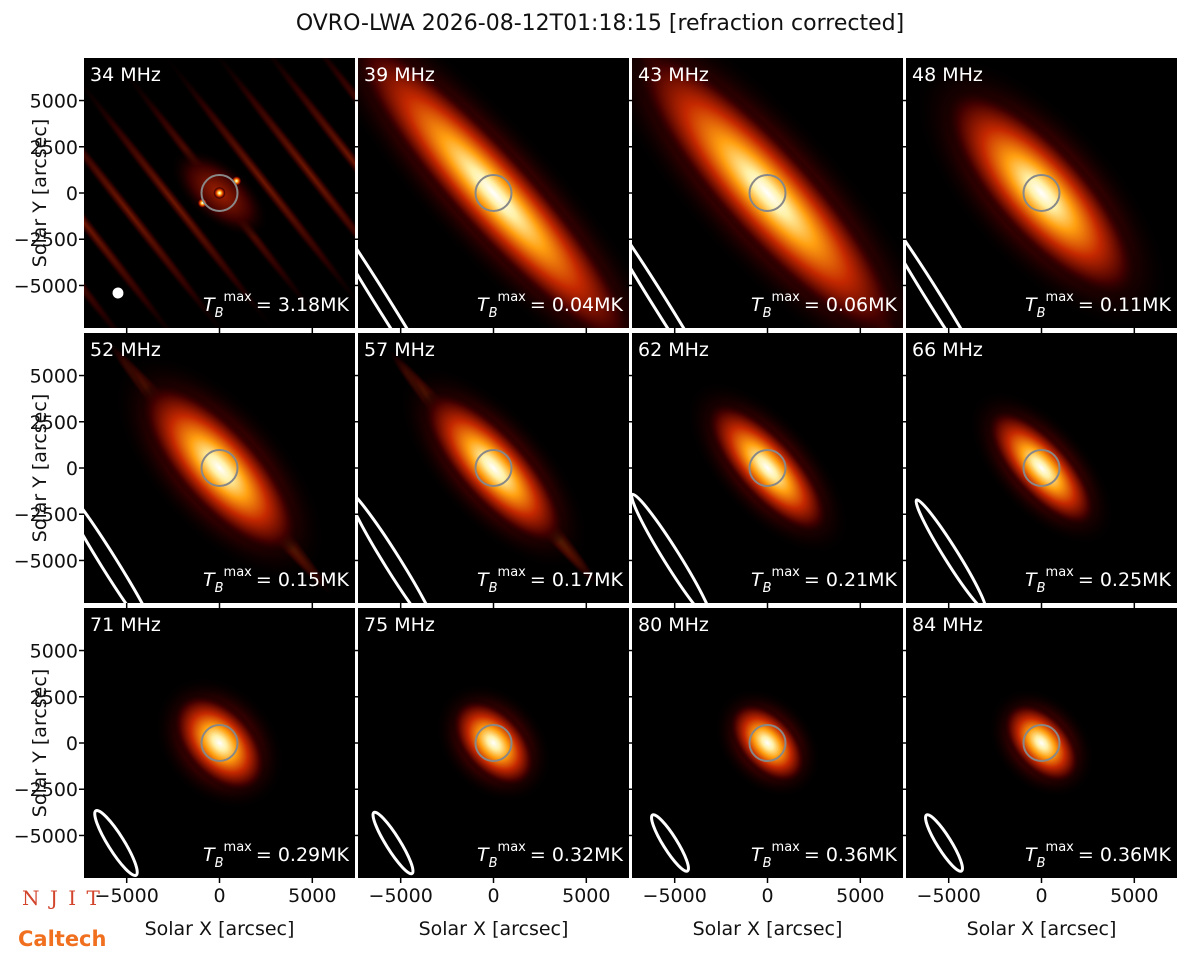  What do you see at coordinates (62, 898) in the screenshot?
I see `njit-logo: N J I T` at bounding box center [62, 898].